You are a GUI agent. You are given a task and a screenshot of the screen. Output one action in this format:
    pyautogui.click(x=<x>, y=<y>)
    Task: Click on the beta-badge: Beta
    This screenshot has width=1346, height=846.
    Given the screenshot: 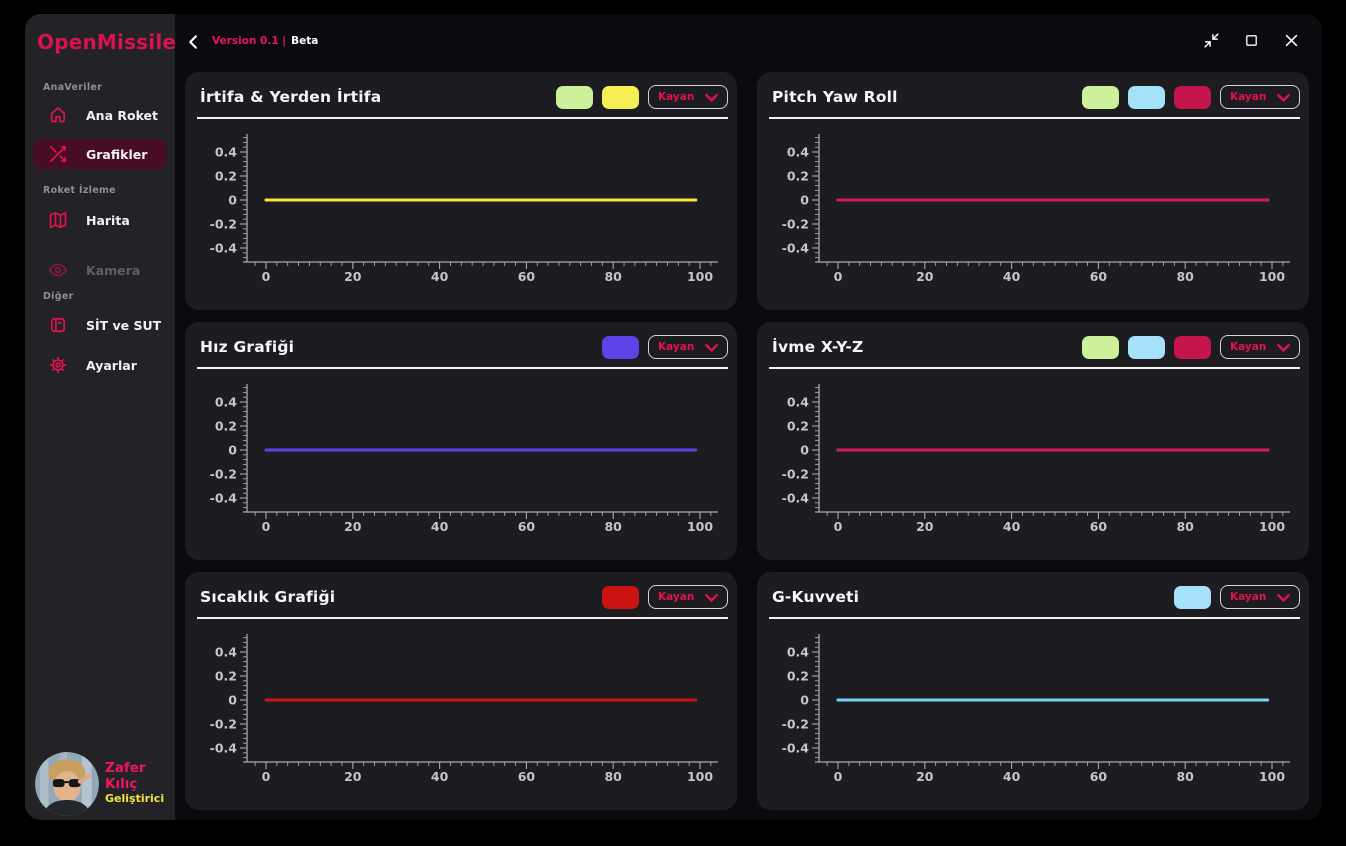 What is the action you would take?
    pyautogui.click(x=305, y=41)
    